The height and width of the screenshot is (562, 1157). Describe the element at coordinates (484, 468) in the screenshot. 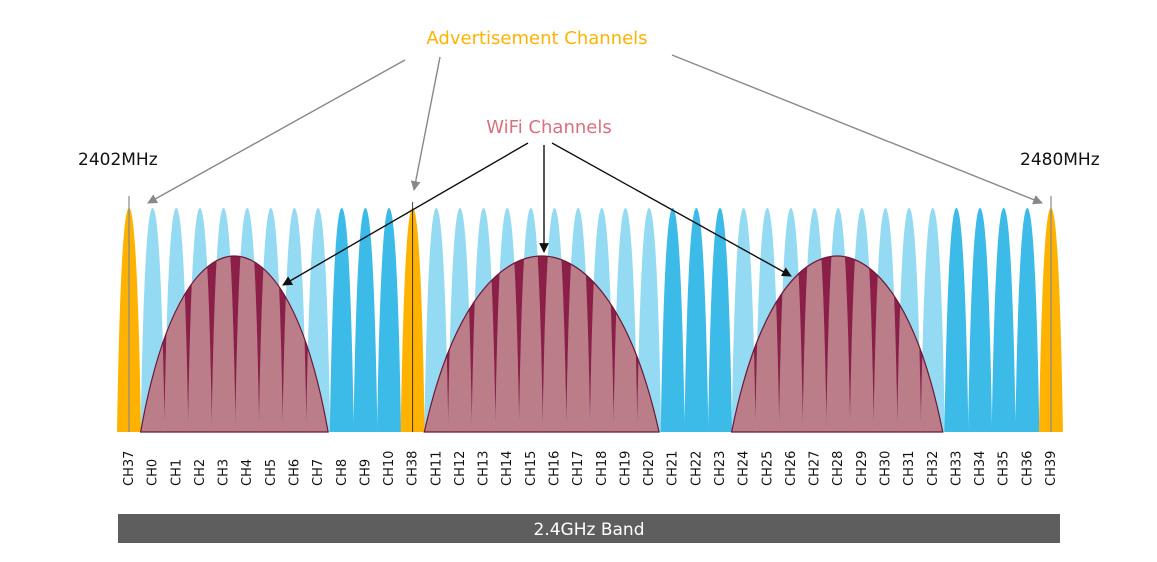

I see `channel-label-ch13: CH13` at that location.